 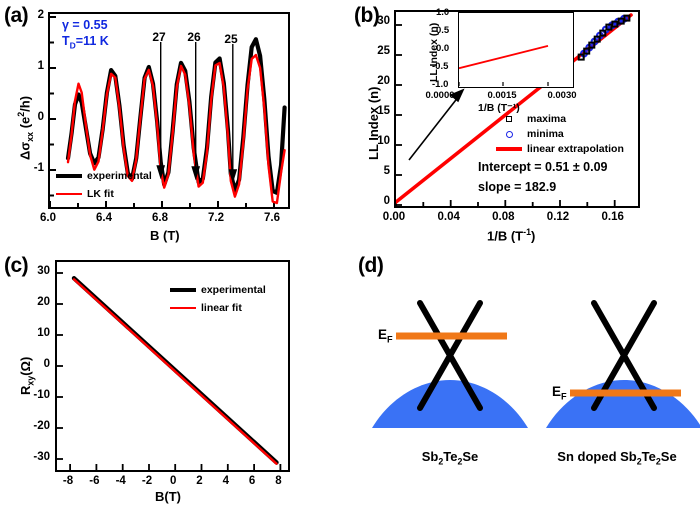 What do you see at coordinates (558, 217) in the screenshot?
I see `panel-b-xtick-012: 0.12` at bounding box center [558, 217].